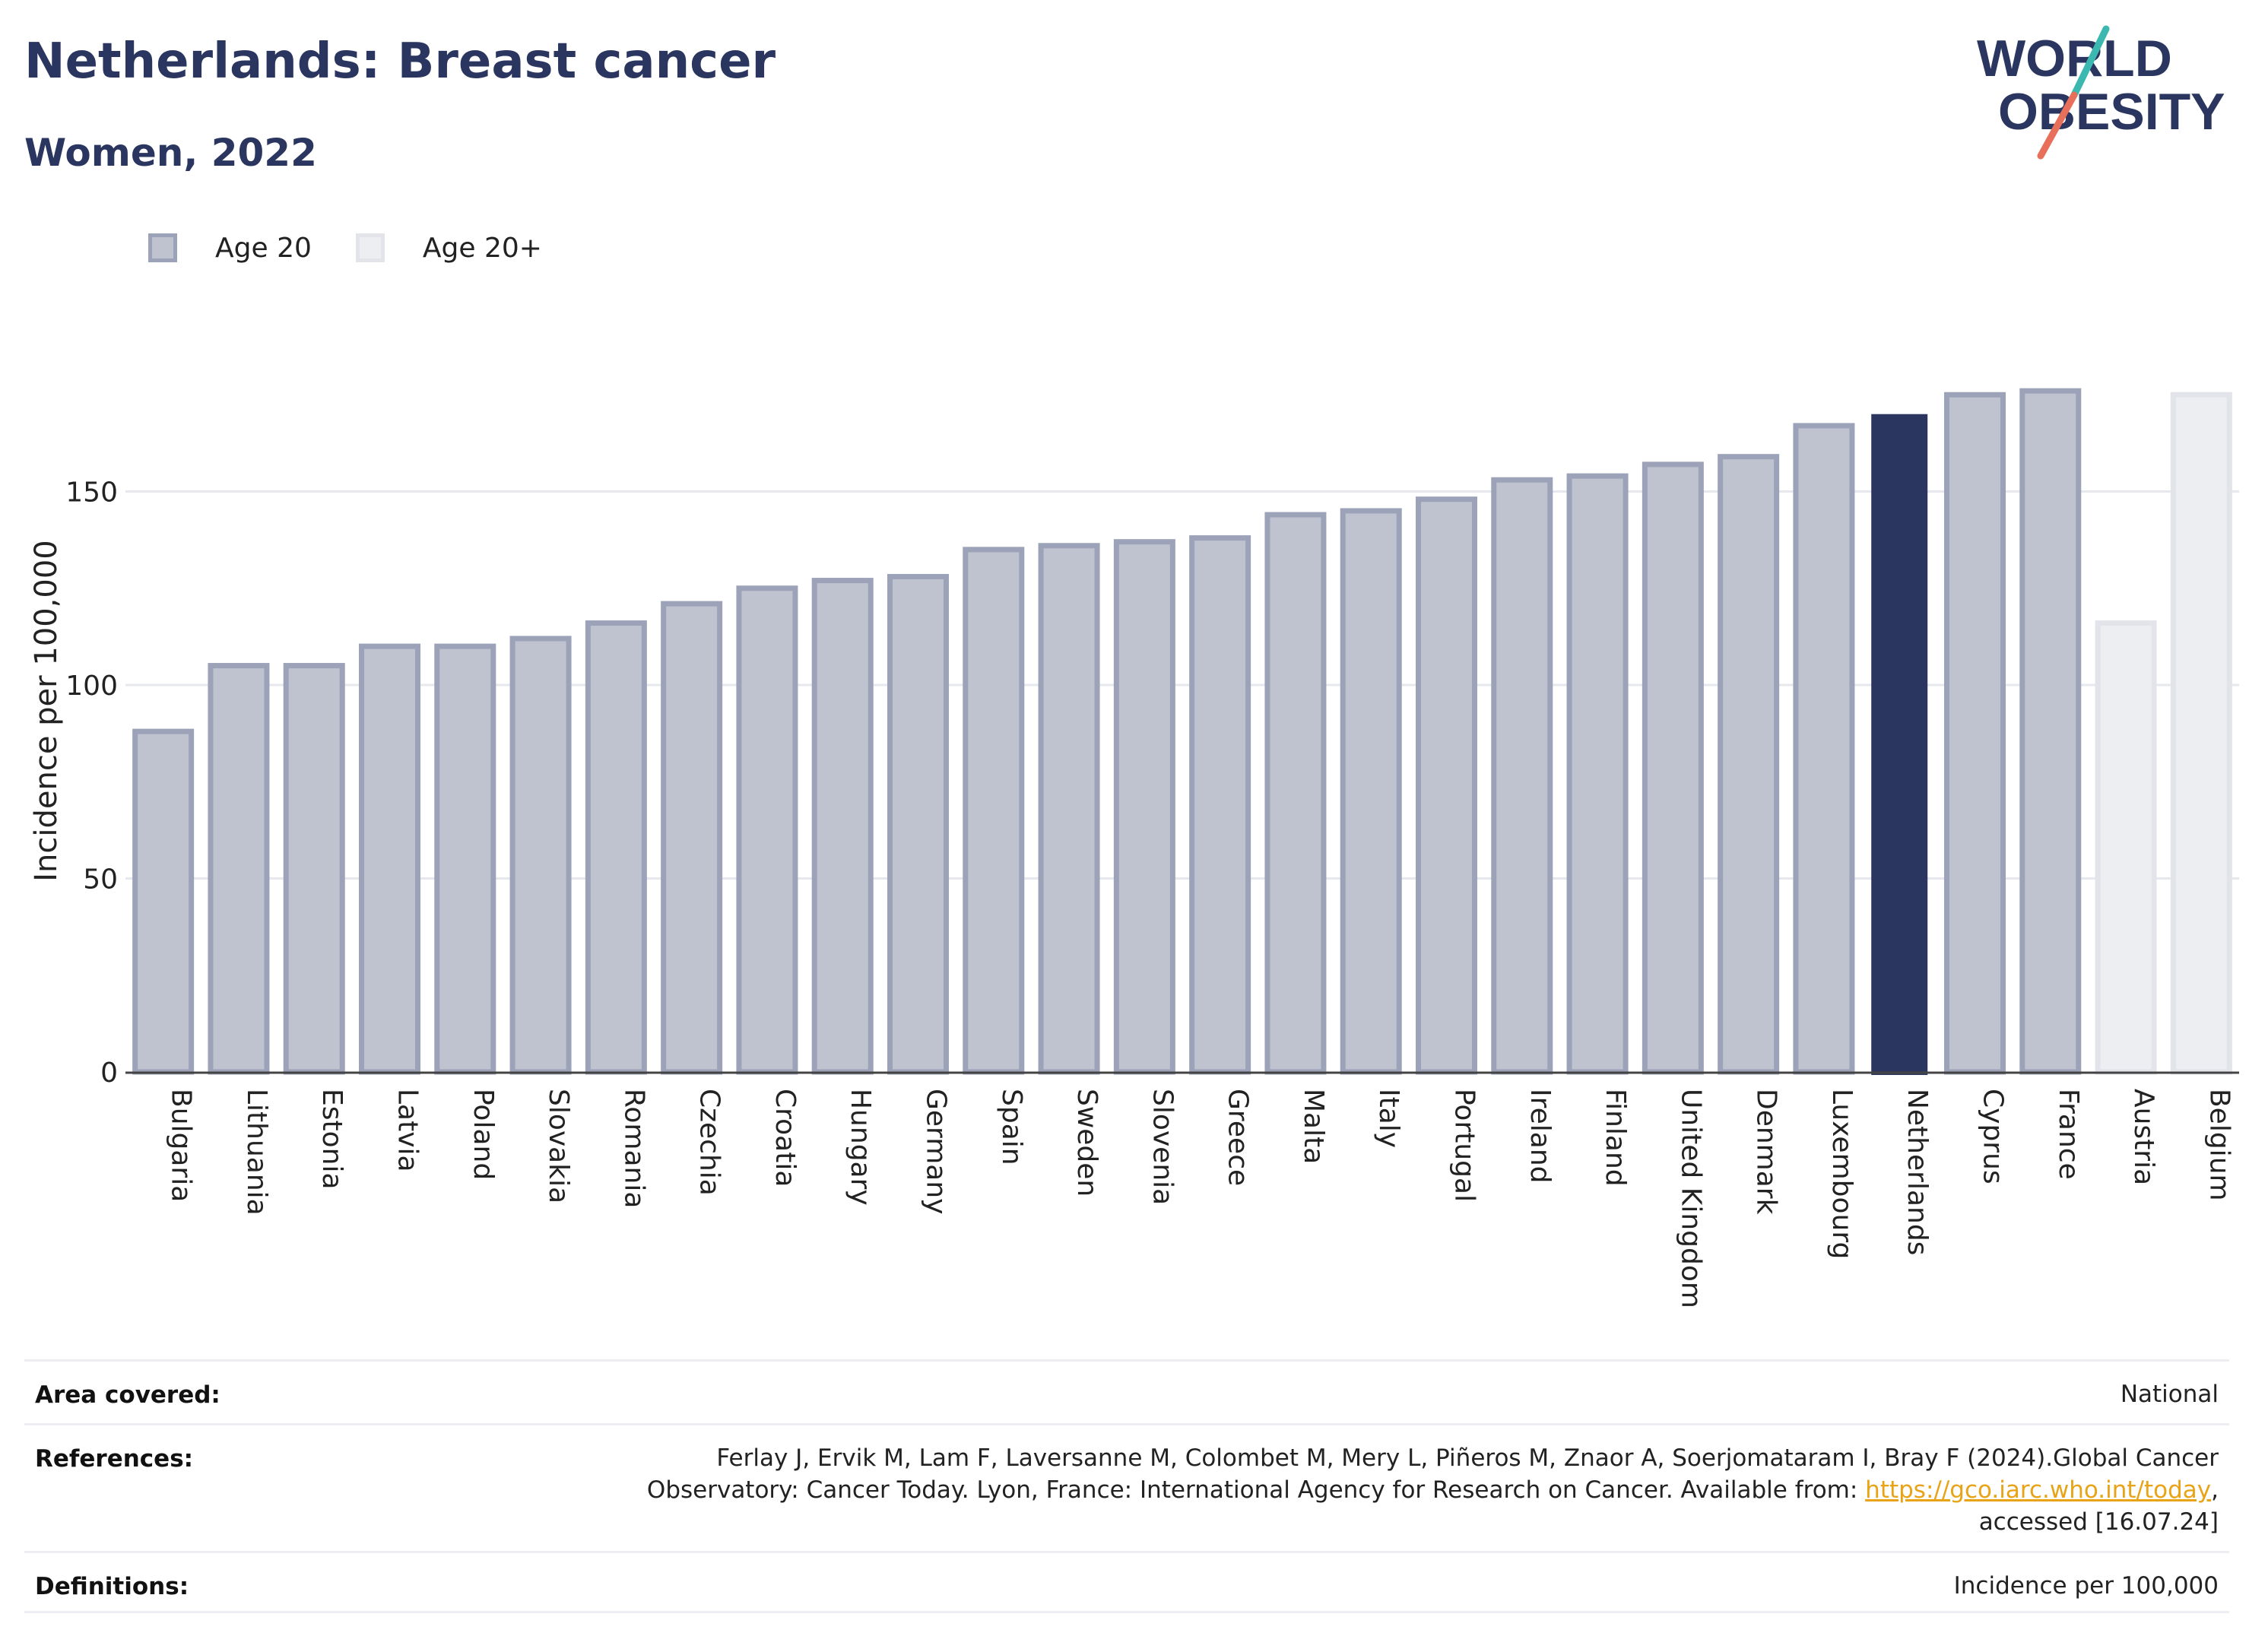 This screenshot has width=2249, height=1652. Describe the element at coordinates (842, 826) in the screenshot. I see `bar-hungary` at that location.